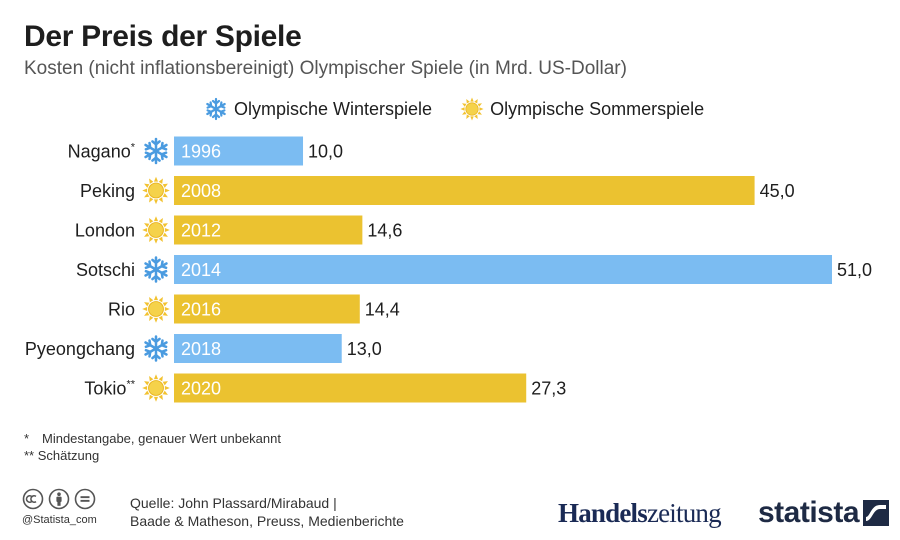 This screenshot has width=900, height=540. I want to click on bar-2014, so click(503, 269).